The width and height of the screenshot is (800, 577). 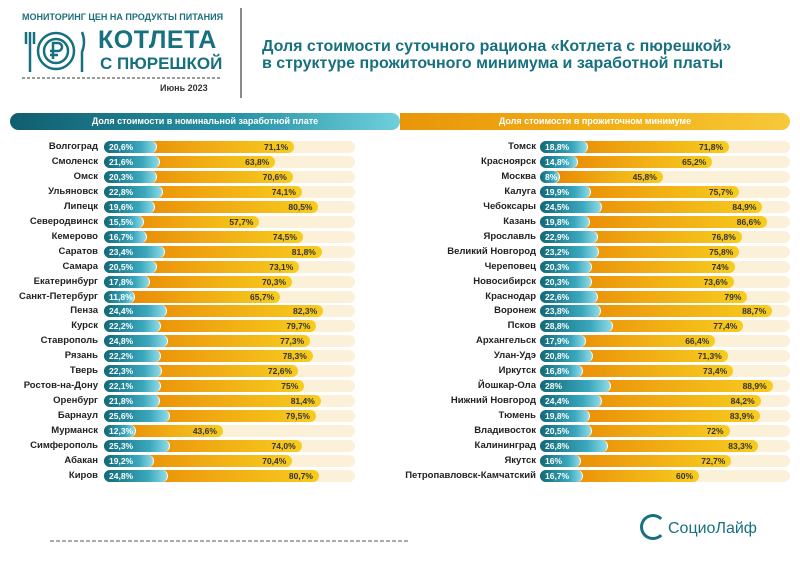 I want to click on city-label: Рязань, so click(x=81, y=356).